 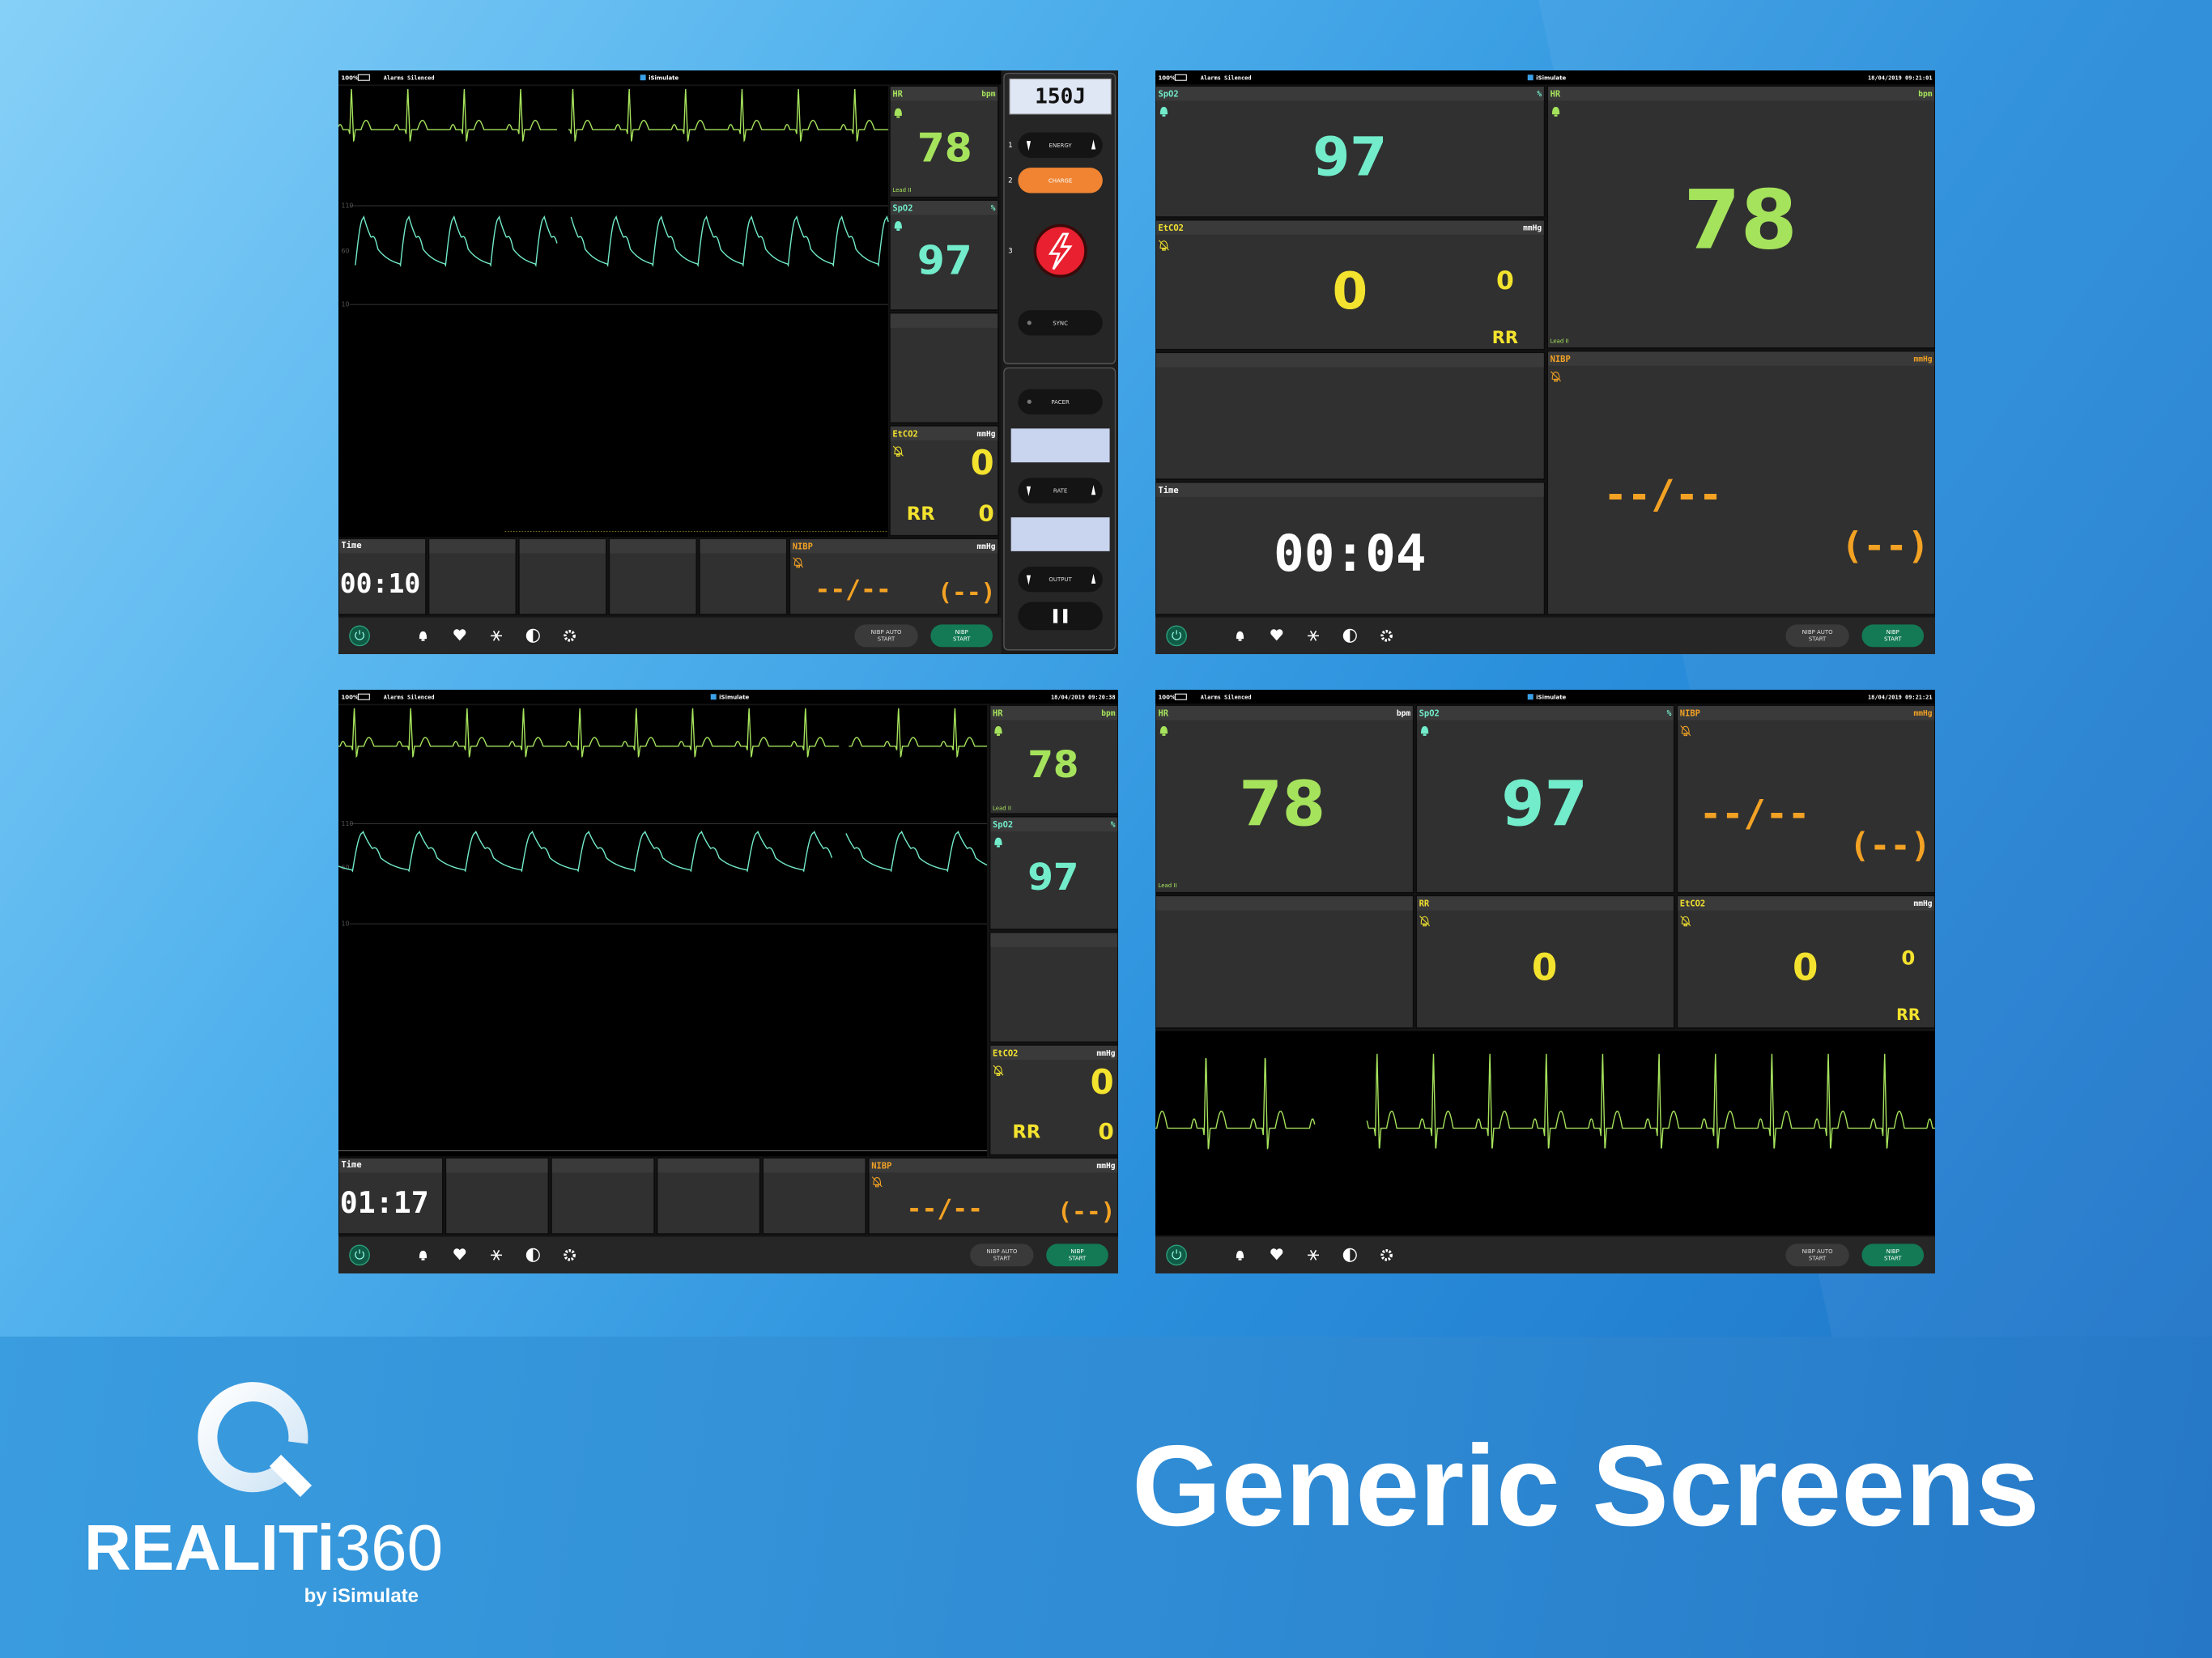 I want to click on shock-bolt, so click(x=1061, y=251).